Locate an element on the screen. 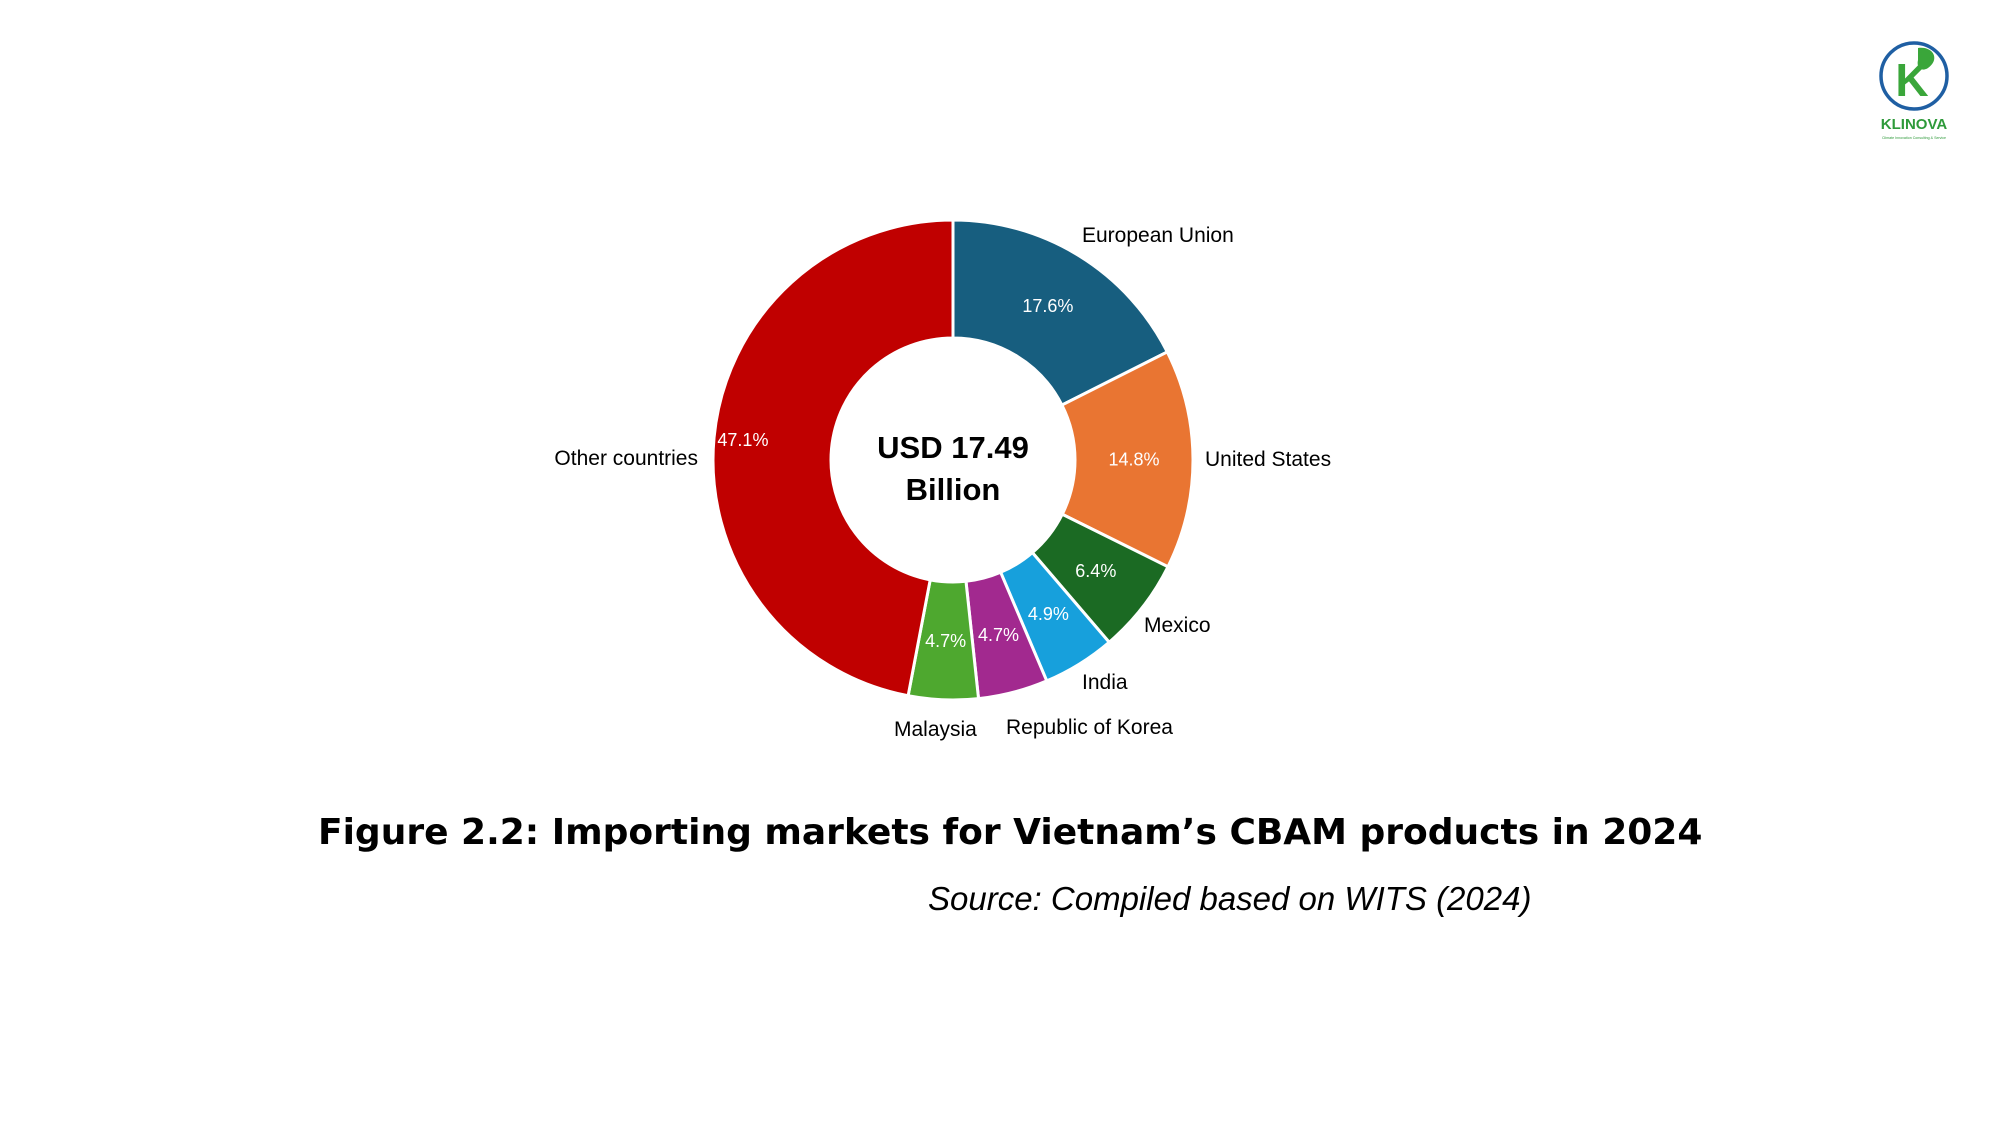 The height and width of the screenshot is (1125, 2000). category-label: Mexico is located at coordinates (1177, 625).